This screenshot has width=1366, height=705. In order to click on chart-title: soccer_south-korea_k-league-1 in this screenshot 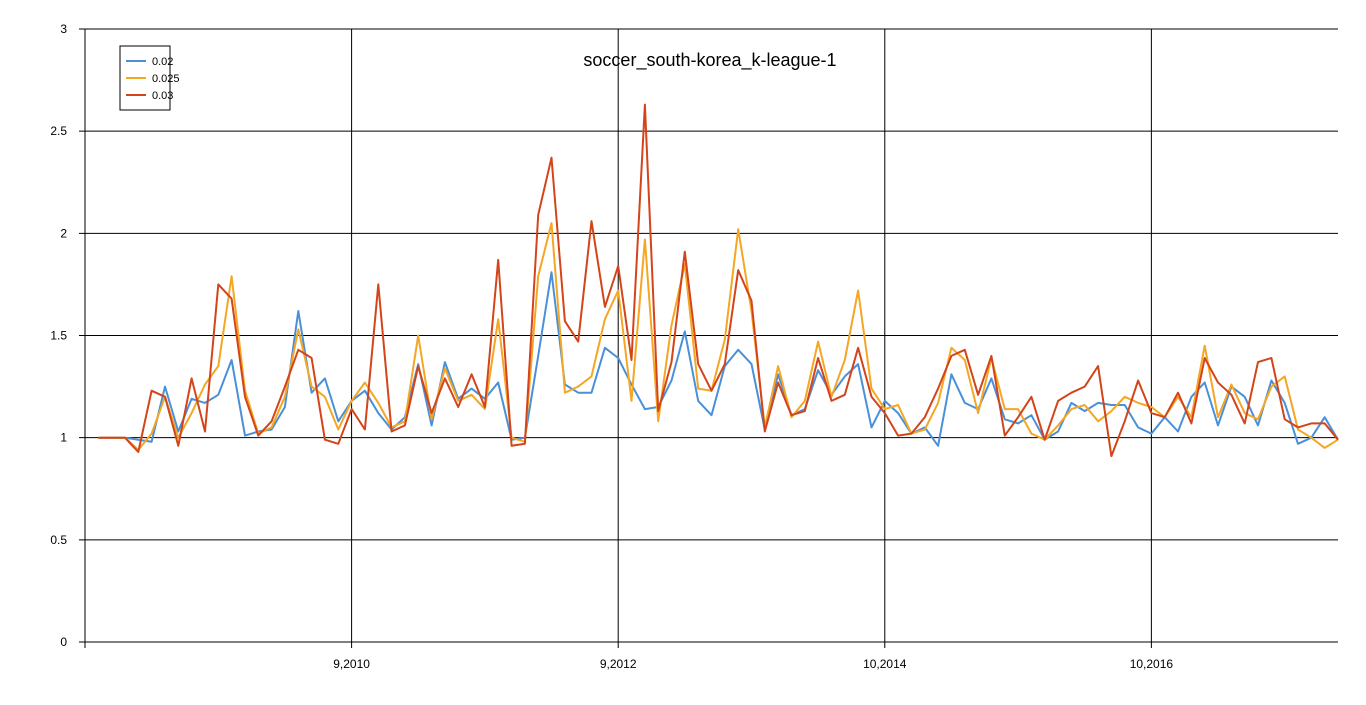, I will do `click(709, 60)`.